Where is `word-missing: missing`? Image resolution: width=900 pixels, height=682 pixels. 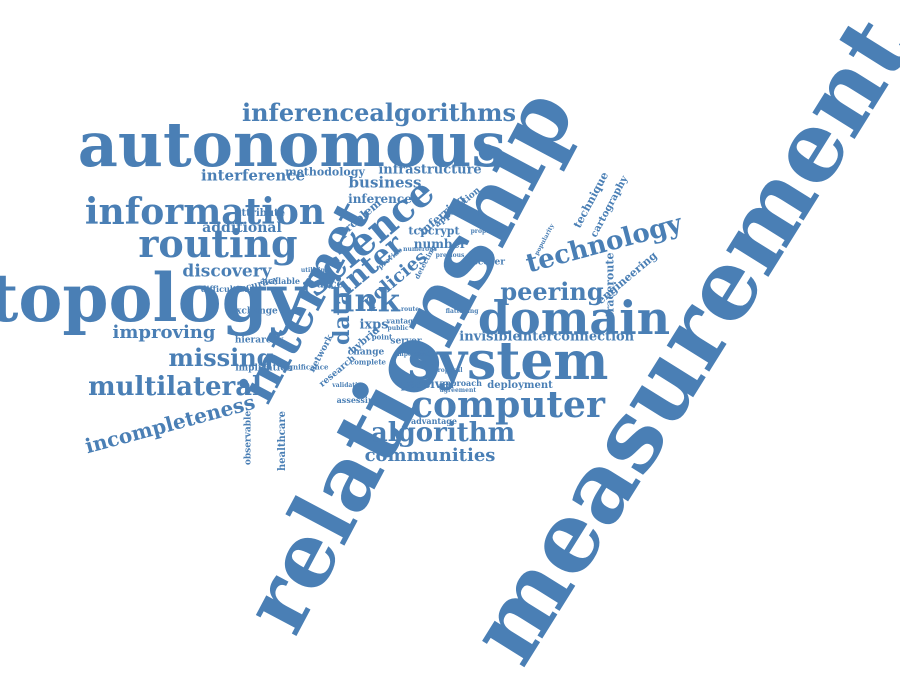 word-missing: missing is located at coordinates (221, 357).